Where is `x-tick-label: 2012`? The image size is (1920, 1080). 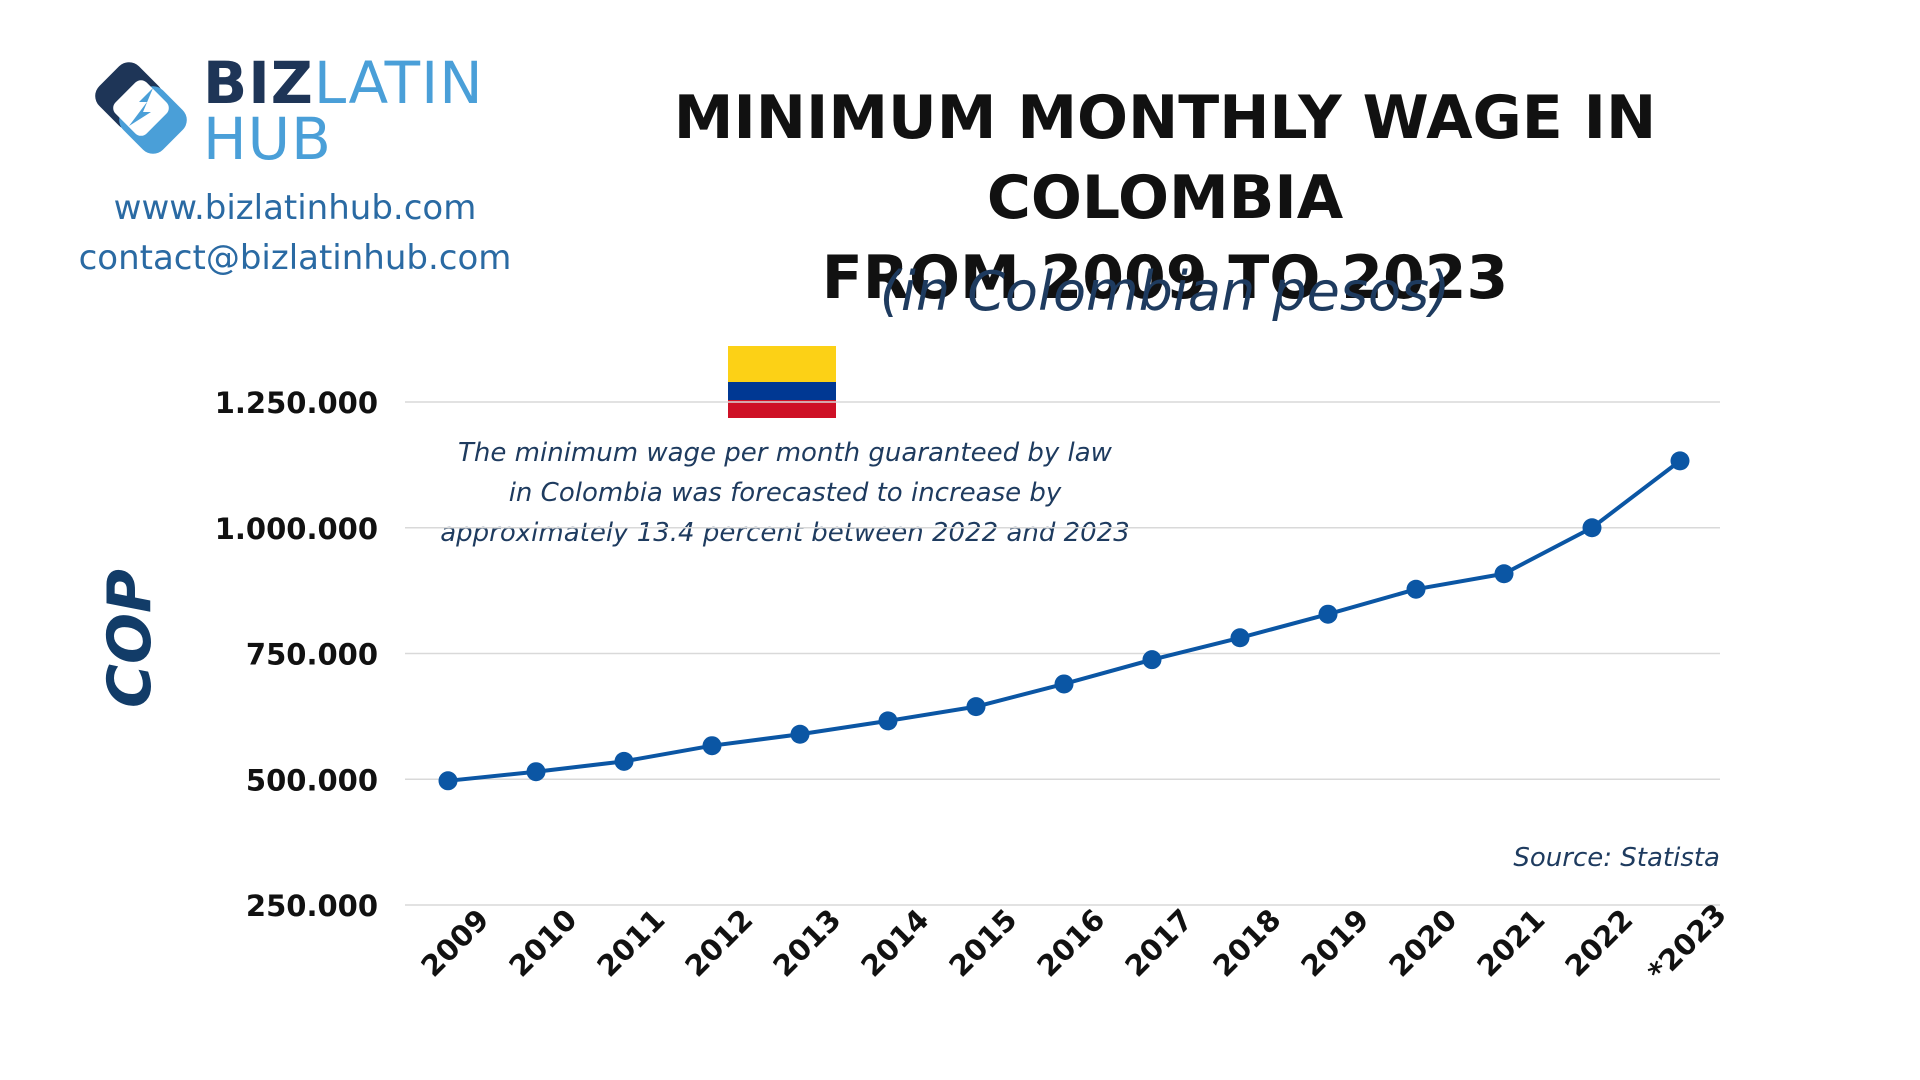
x-tick-label: 2012 is located at coordinates (718, 942).